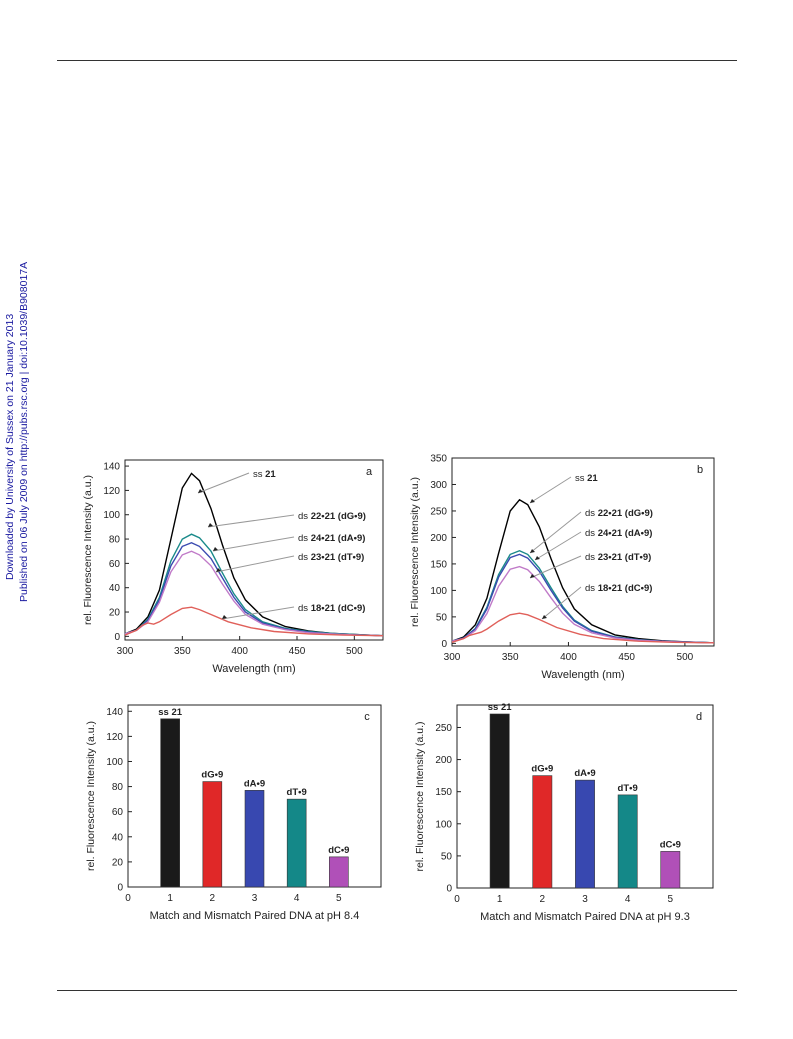 This screenshot has width=793, height=1039. What do you see at coordinates (338, 608) in the screenshot?
I see `annotation-bold: 18•21 (dC•9)` at bounding box center [338, 608].